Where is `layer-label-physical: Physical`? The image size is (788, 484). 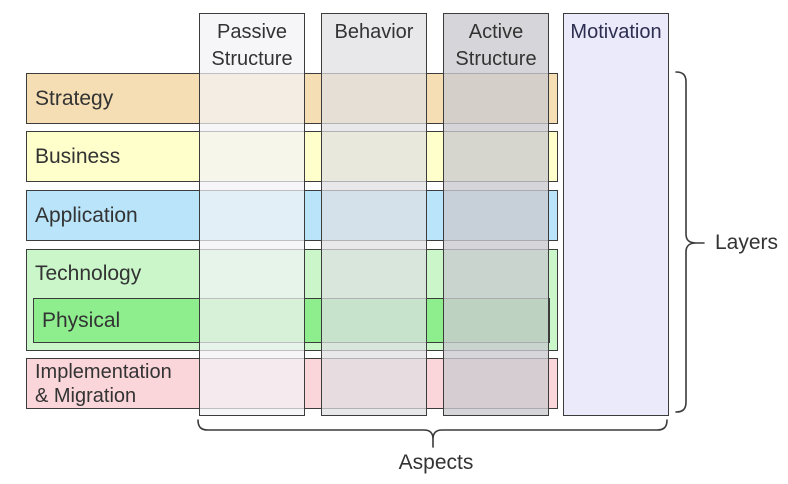
layer-label-physical: Physical is located at coordinates (81, 320).